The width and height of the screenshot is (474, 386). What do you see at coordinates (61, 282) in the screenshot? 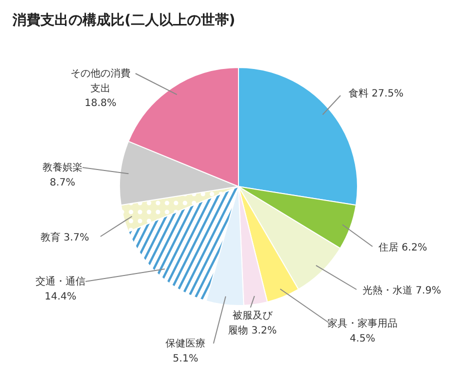
I see `slice-label: 交通・通信` at bounding box center [61, 282].